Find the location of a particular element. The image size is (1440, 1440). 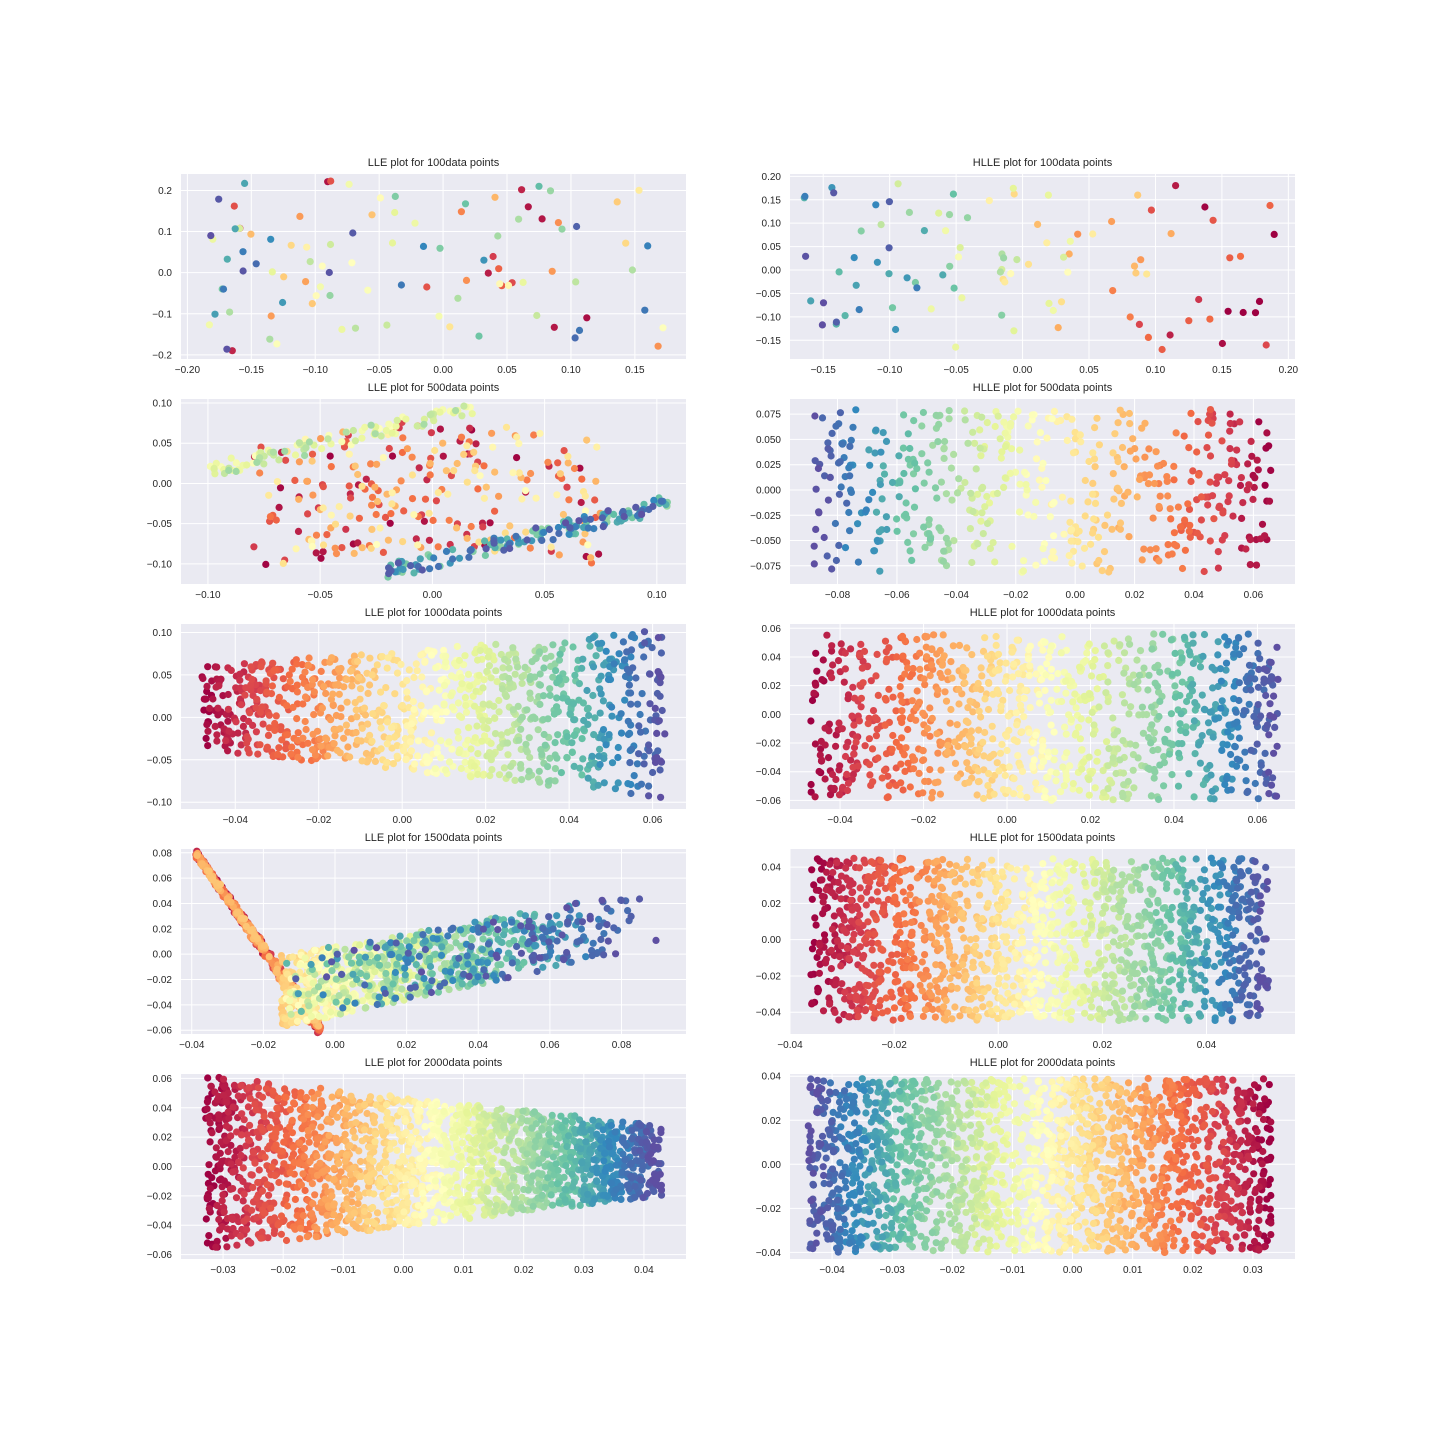

subplot-title: HLLE plot for 1500data points is located at coordinates (1043, 838).